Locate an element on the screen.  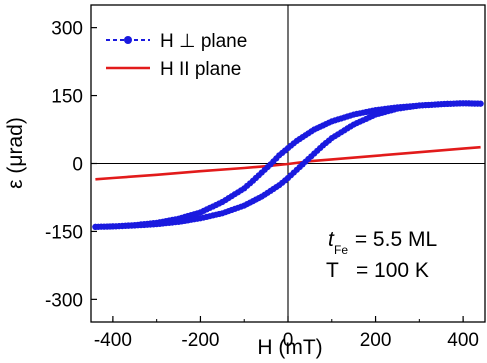
series-parallel-line is located at coordinates (288, 163).